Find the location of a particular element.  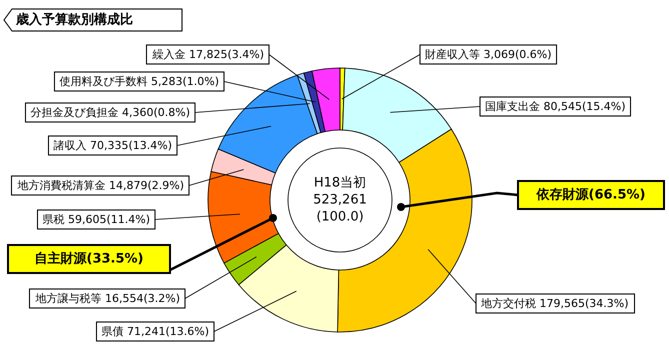

slice-label: 県税 59,605(11.4%) is located at coordinates (96, 219).